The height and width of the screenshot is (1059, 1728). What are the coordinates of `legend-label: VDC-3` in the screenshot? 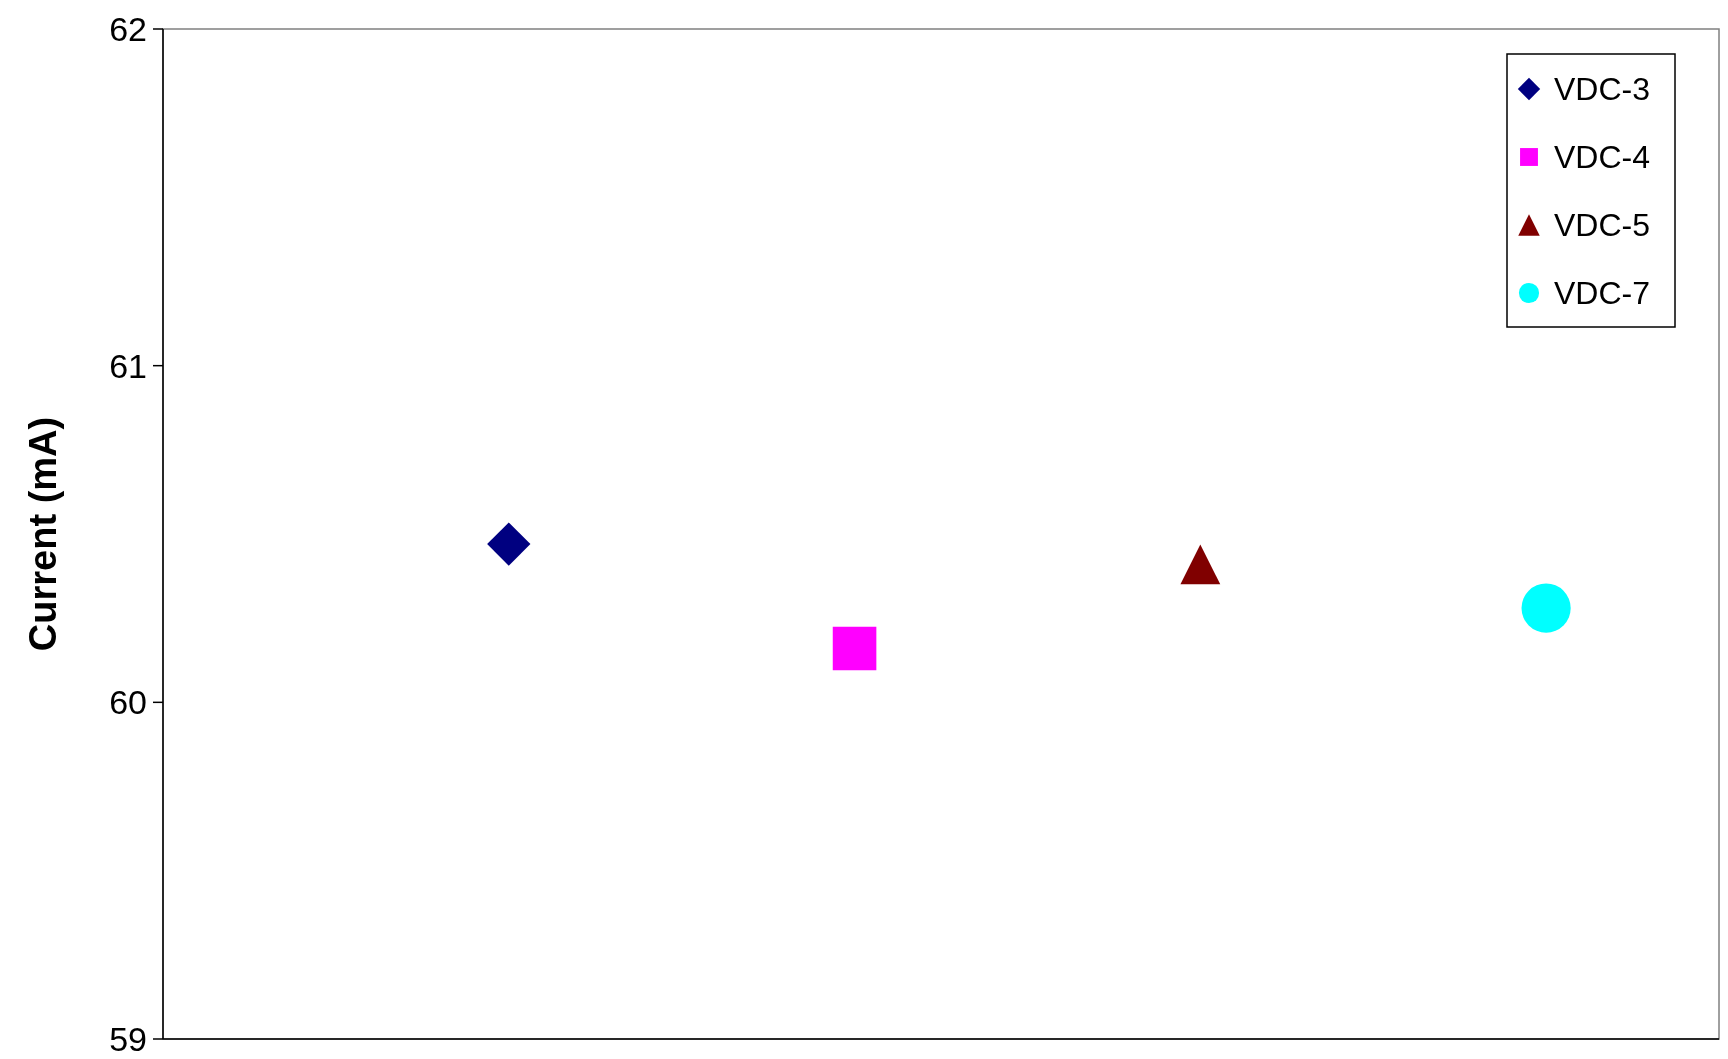 It's located at (1602, 89).